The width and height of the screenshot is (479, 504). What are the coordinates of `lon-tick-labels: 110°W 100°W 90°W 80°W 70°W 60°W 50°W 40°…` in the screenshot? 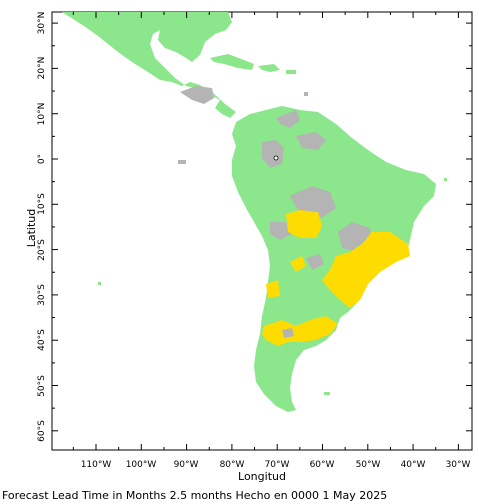 It's located at (276, 465).